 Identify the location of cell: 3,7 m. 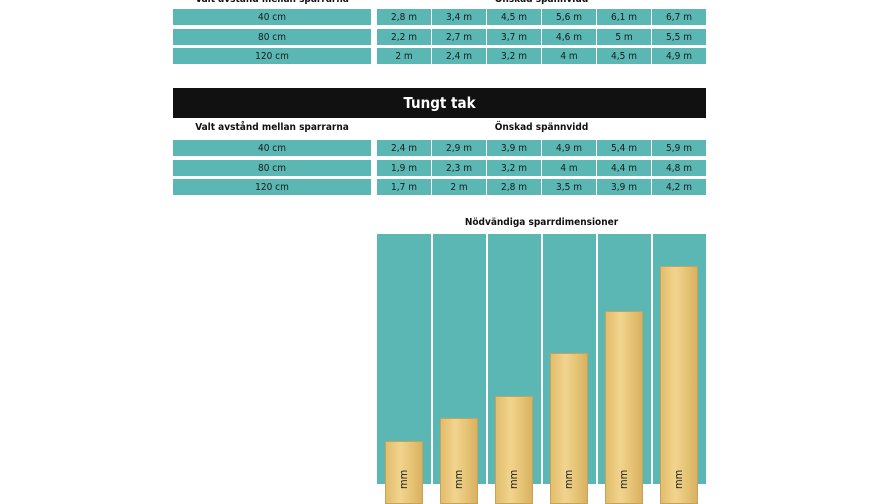
(514, 37).